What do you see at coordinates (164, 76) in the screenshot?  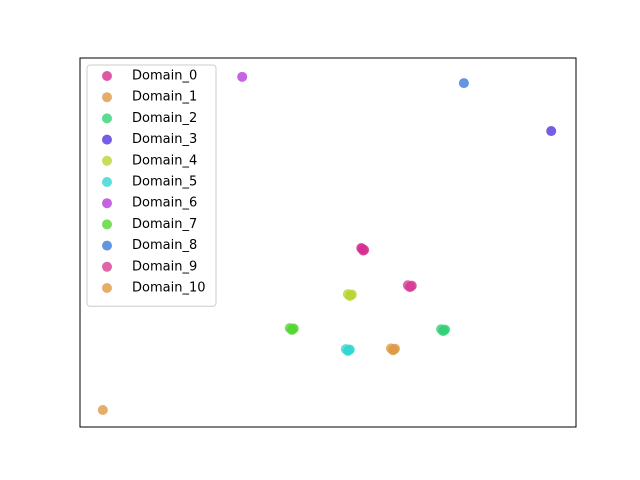 I see `legend-label: Domain_0` at bounding box center [164, 76].